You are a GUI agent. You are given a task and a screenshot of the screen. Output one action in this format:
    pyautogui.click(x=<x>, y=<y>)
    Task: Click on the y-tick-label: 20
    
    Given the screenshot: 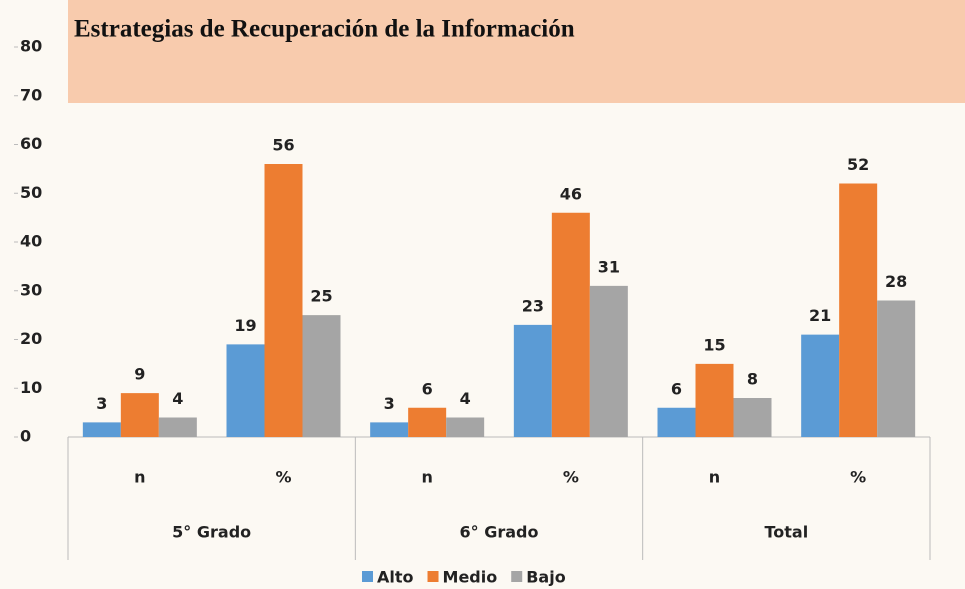 What is the action you would take?
    pyautogui.click(x=31, y=338)
    